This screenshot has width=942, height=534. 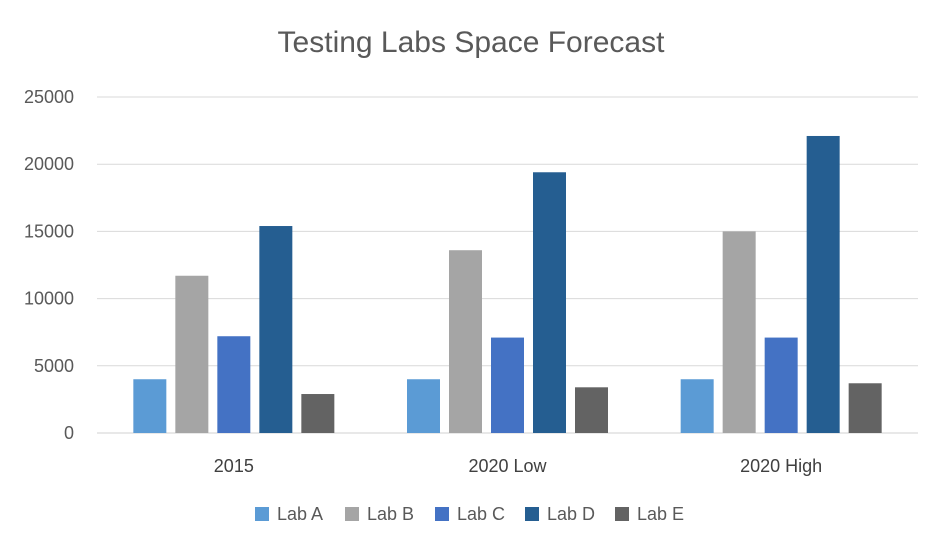 I want to click on legend-item-lab-a: Lab A, so click(x=289, y=514).